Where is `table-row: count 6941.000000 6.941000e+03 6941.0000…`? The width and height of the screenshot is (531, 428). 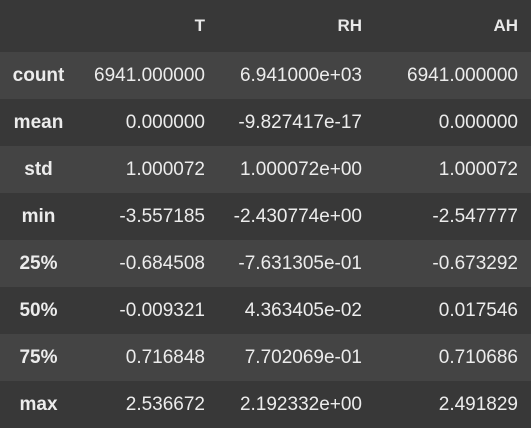
table-row: count 6941.000000 6.941000e+03 6941.0000… is located at coordinates (265, 75).